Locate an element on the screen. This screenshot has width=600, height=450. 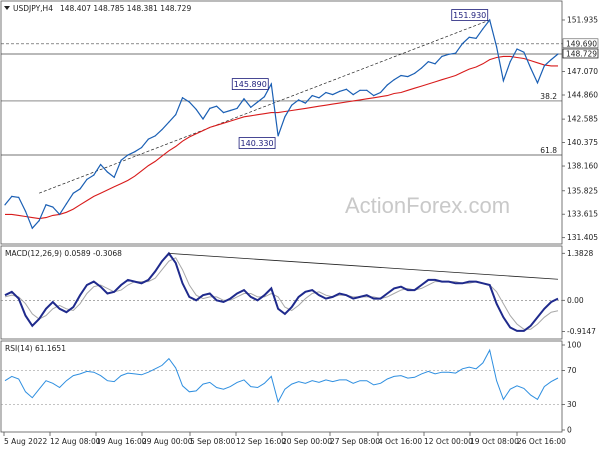
y-tick-label: 151.935 is located at coordinates (582, 19).